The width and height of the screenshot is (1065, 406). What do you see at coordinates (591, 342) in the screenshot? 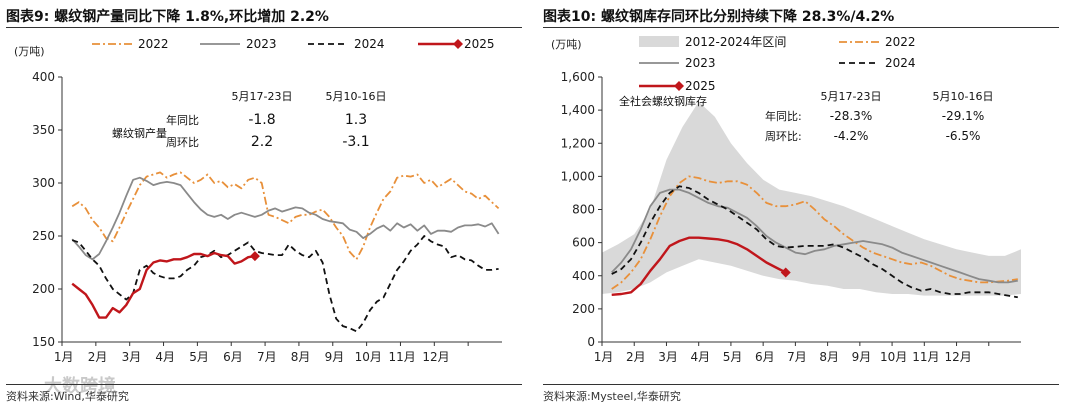
I see `y-tick-label: 0` at bounding box center [591, 342].